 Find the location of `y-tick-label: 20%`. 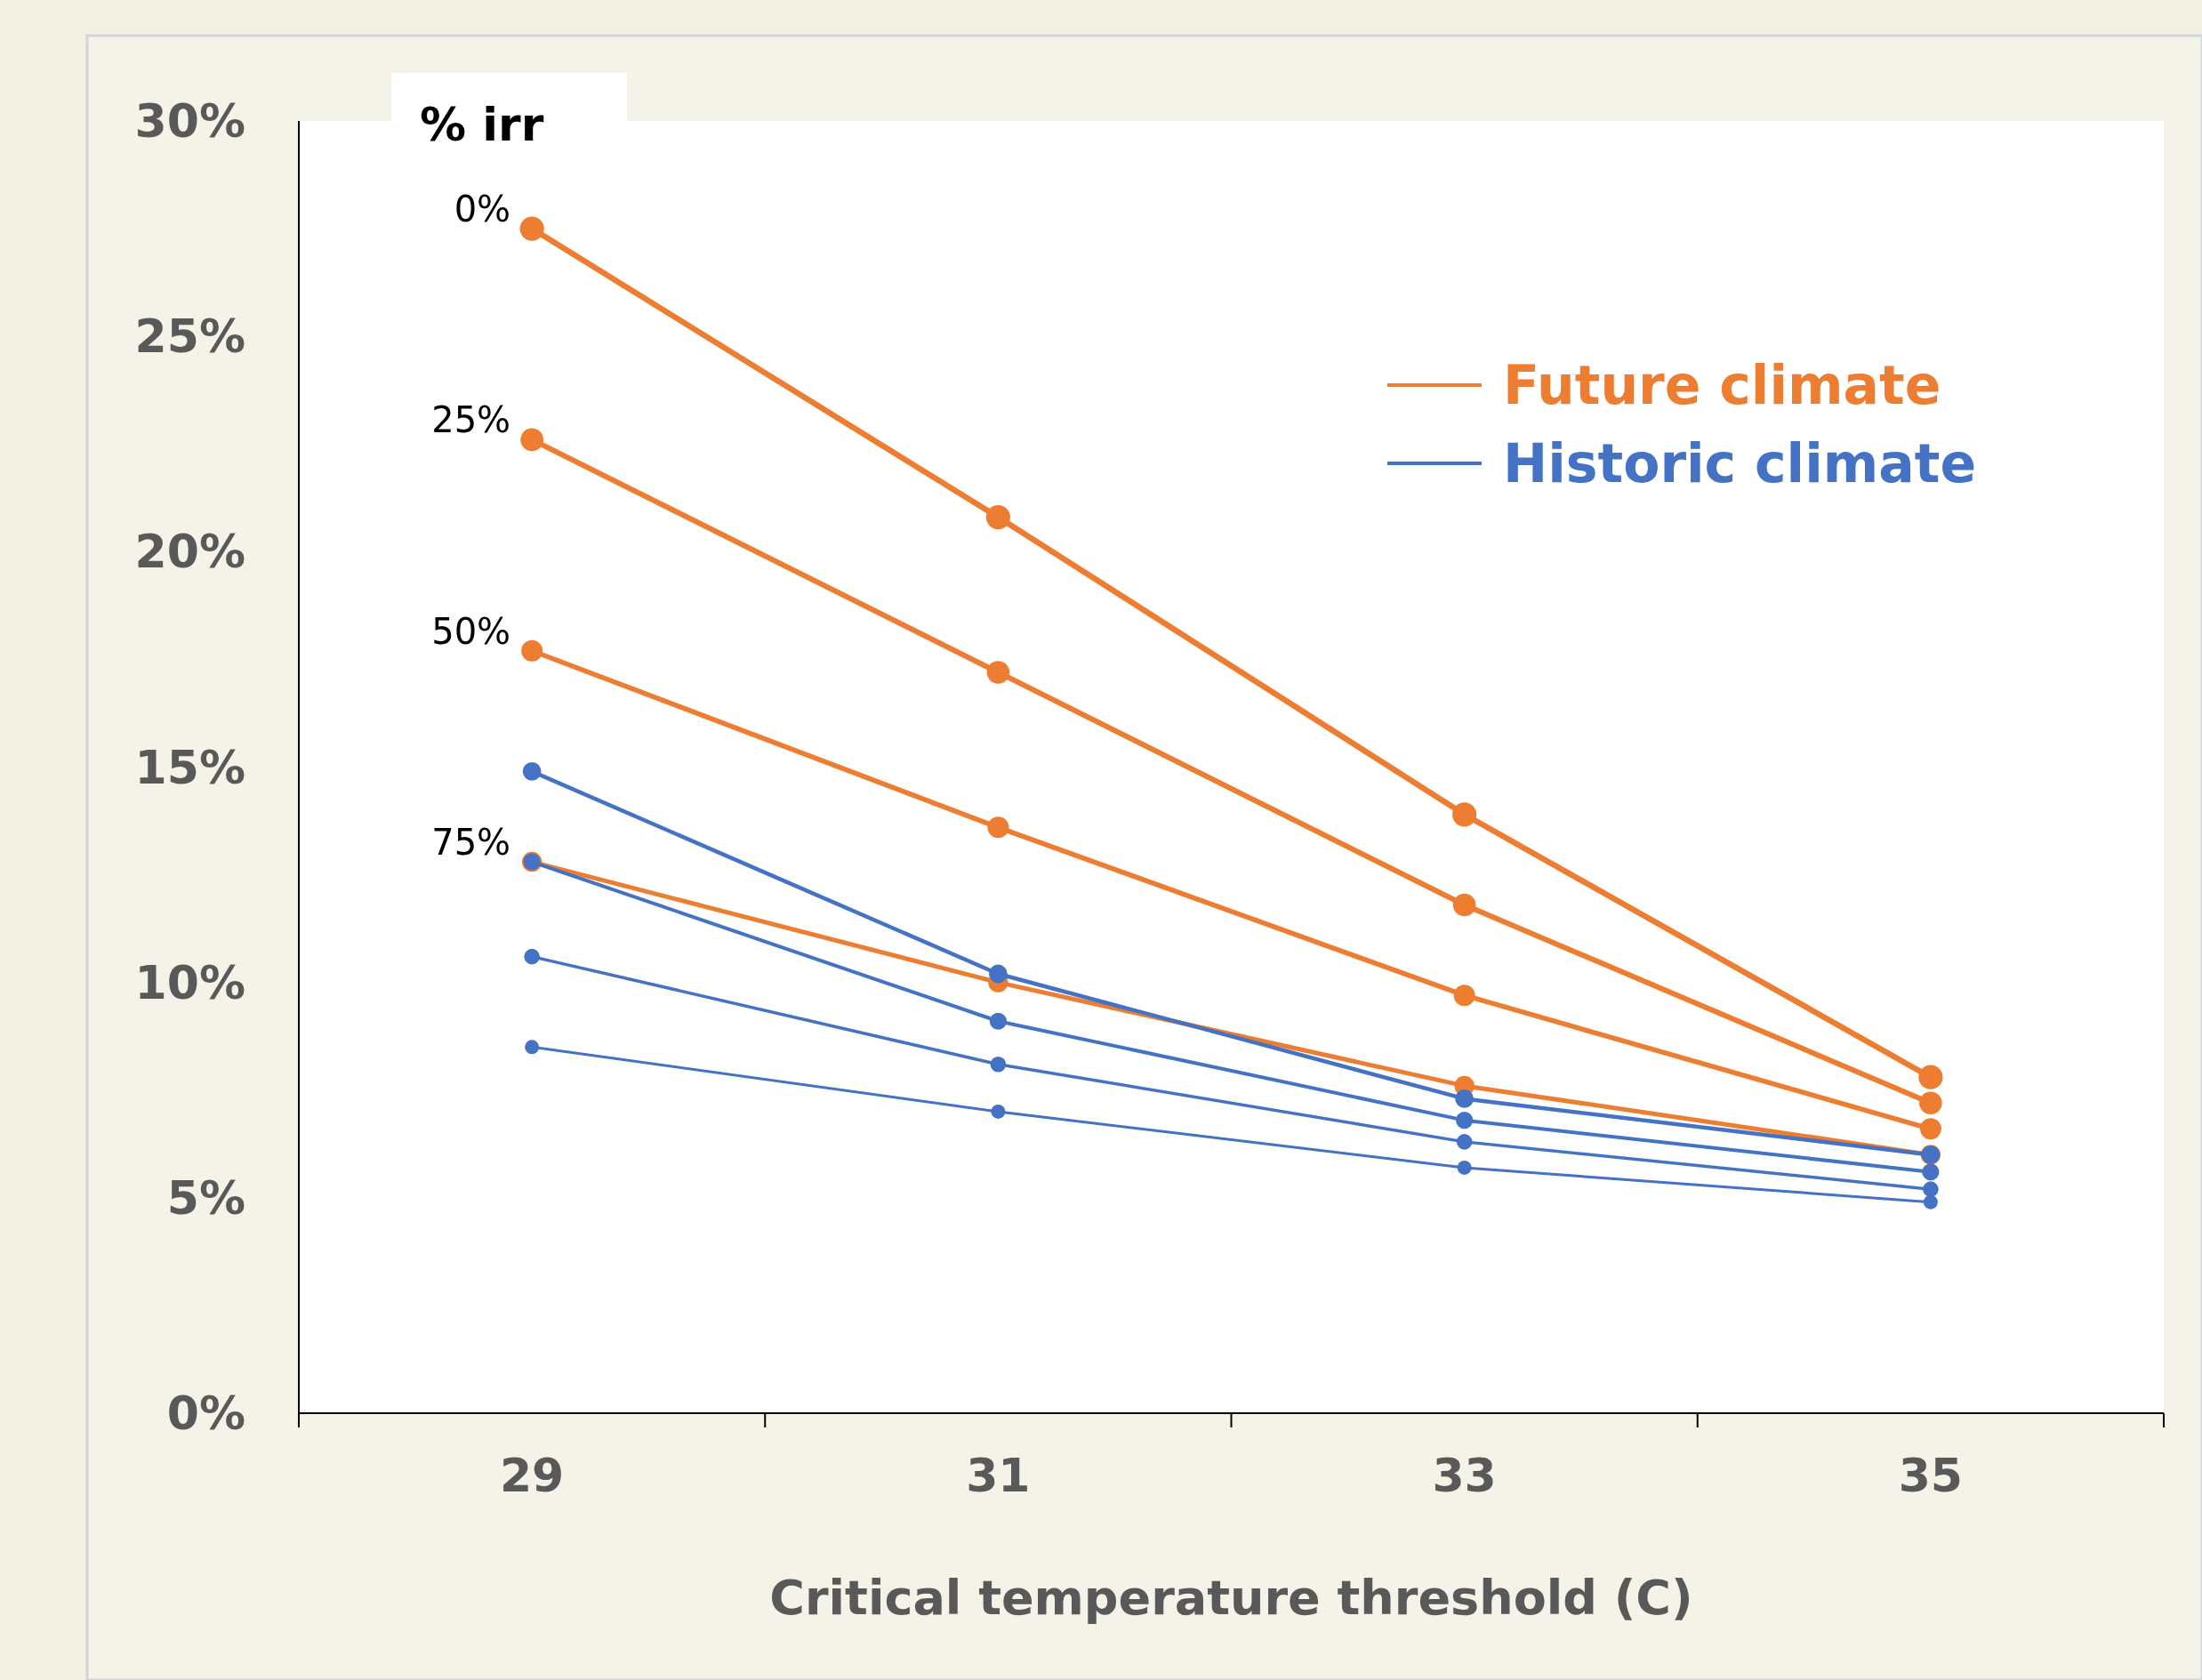

y-tick-label: 20% is located at coordinates (189, 552).